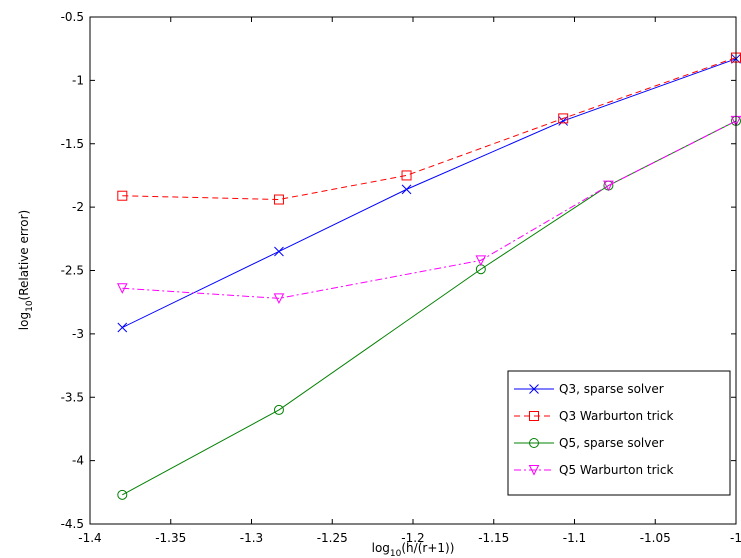 The height and width of the screenshot is (558, 741). What do you see at coordinates (72, 17) in the screenshot?
I see `y-tick-label: -0.5` at bounding box center [72, 17].